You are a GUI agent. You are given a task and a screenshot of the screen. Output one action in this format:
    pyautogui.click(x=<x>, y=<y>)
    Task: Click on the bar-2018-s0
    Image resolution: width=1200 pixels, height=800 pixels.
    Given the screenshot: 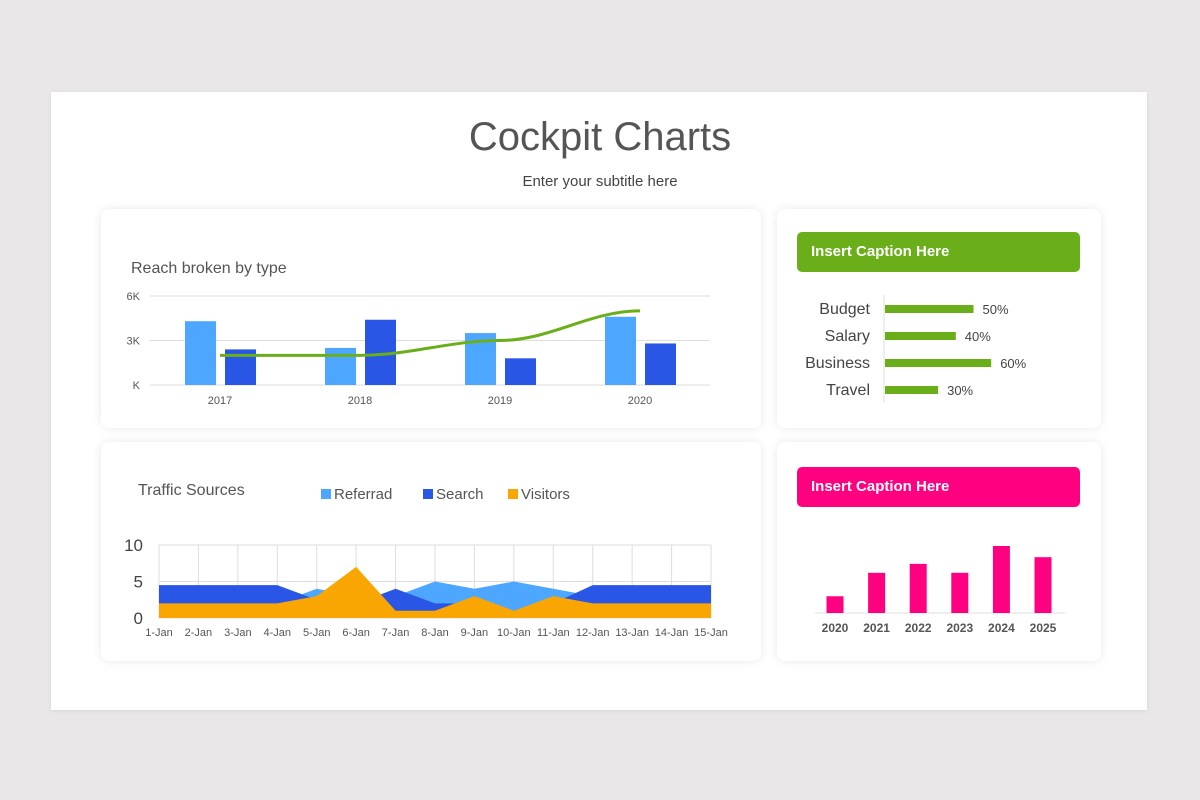 What is the action you would take?
    pyautogui.click(x=340, y=366)
    